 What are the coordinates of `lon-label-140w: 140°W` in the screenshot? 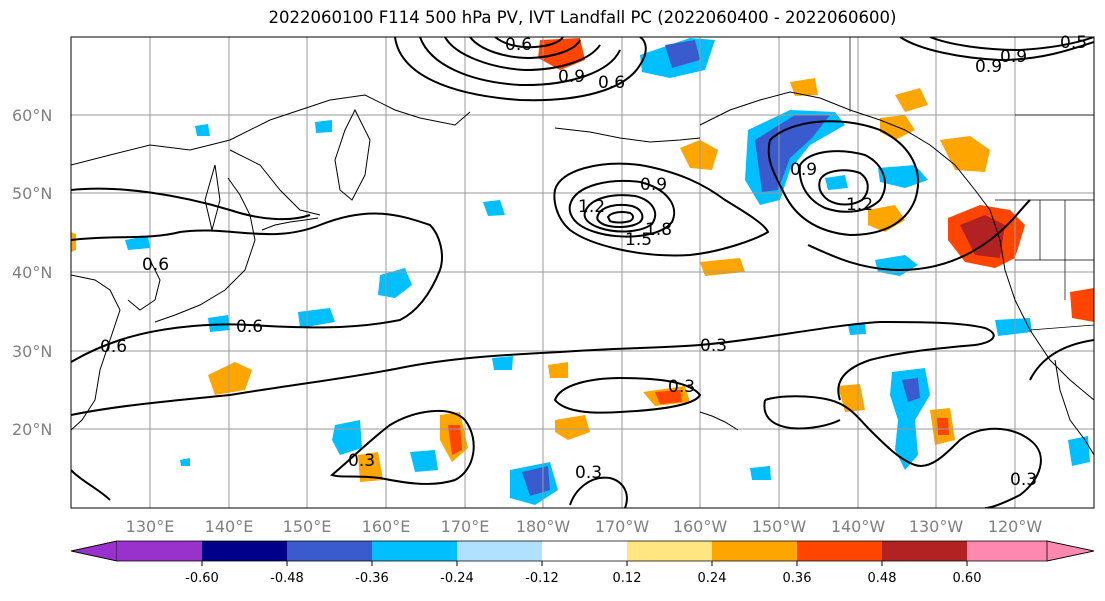 It's located at (858, 526).